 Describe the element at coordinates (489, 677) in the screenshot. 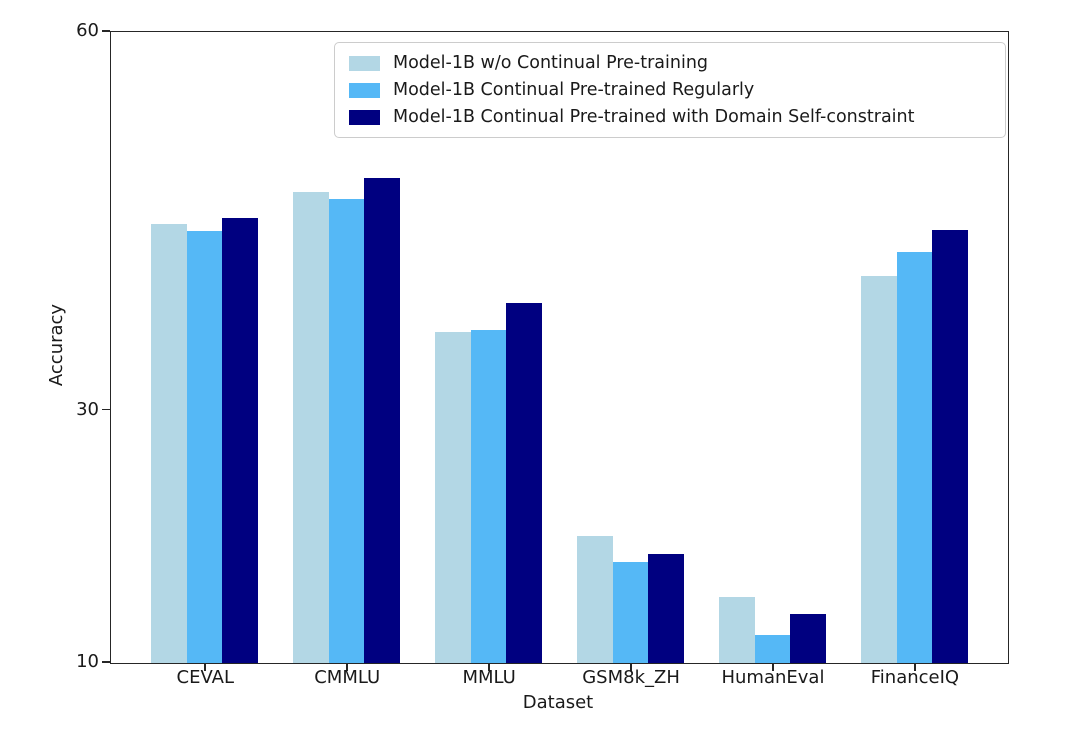

I see `x-tick-label-MMLU: MMLU` at that location.